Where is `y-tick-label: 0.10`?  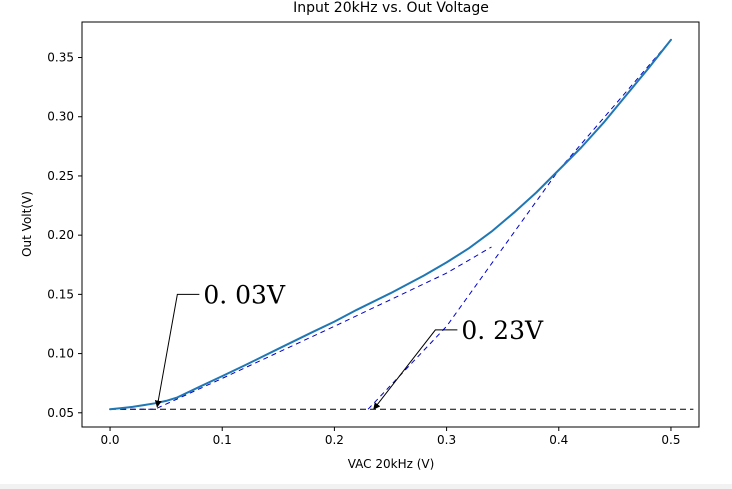
y-tick-label: 0.10 is located at coordinates (60, 354).